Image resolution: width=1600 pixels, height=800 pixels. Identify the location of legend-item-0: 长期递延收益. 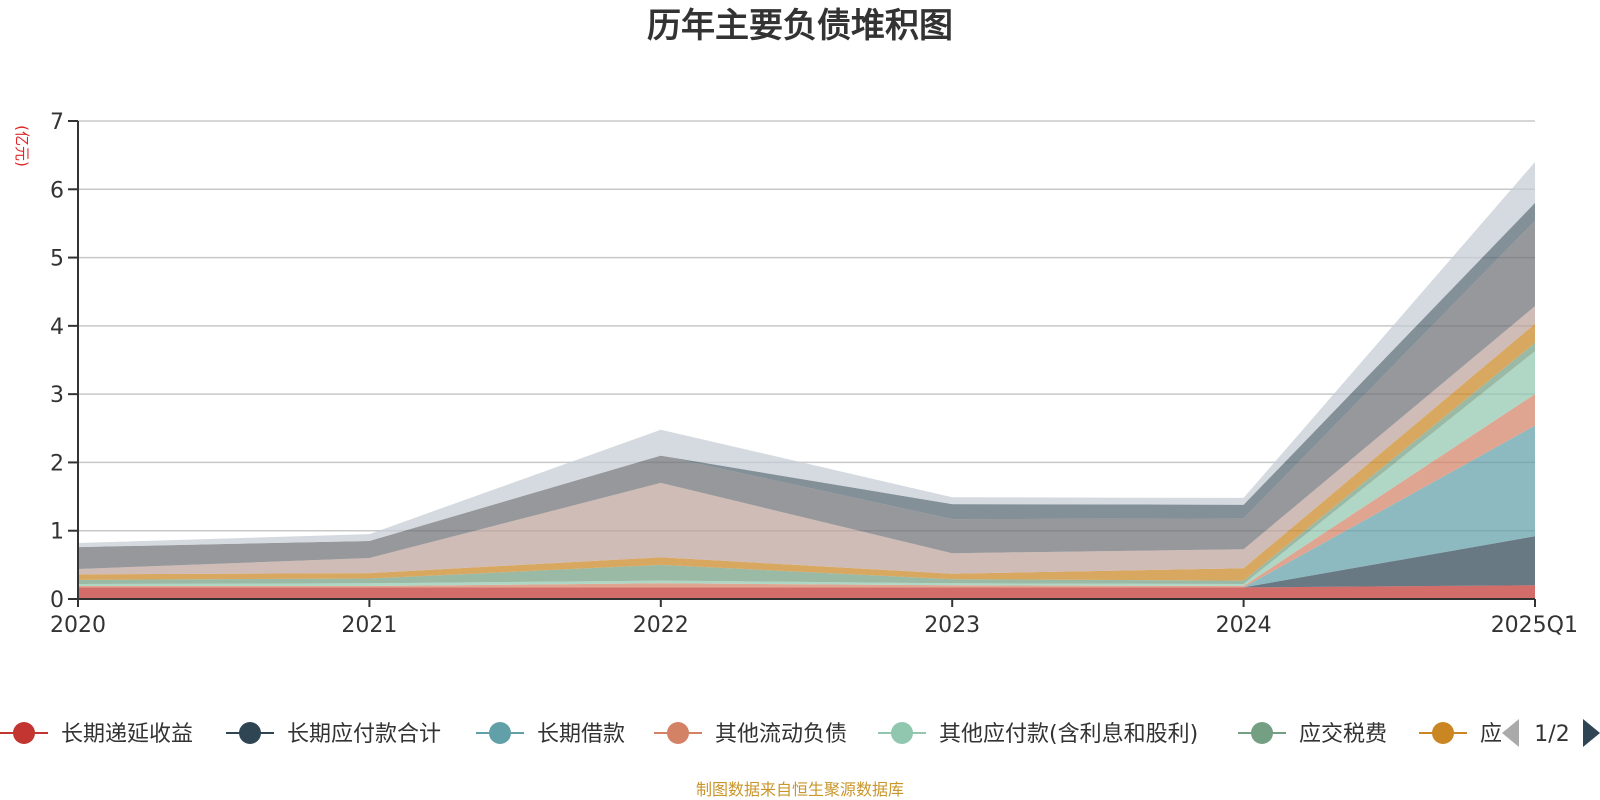
(96, 734).